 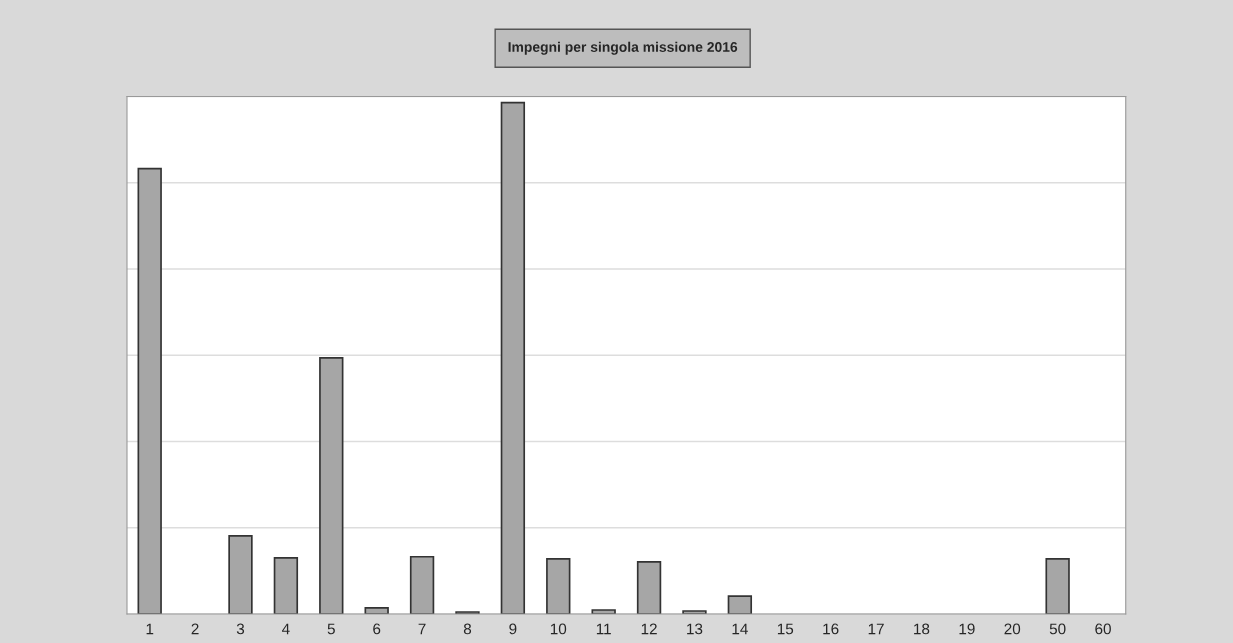 I want to click on x-tick-label: 10, so click(x=558, y=629).